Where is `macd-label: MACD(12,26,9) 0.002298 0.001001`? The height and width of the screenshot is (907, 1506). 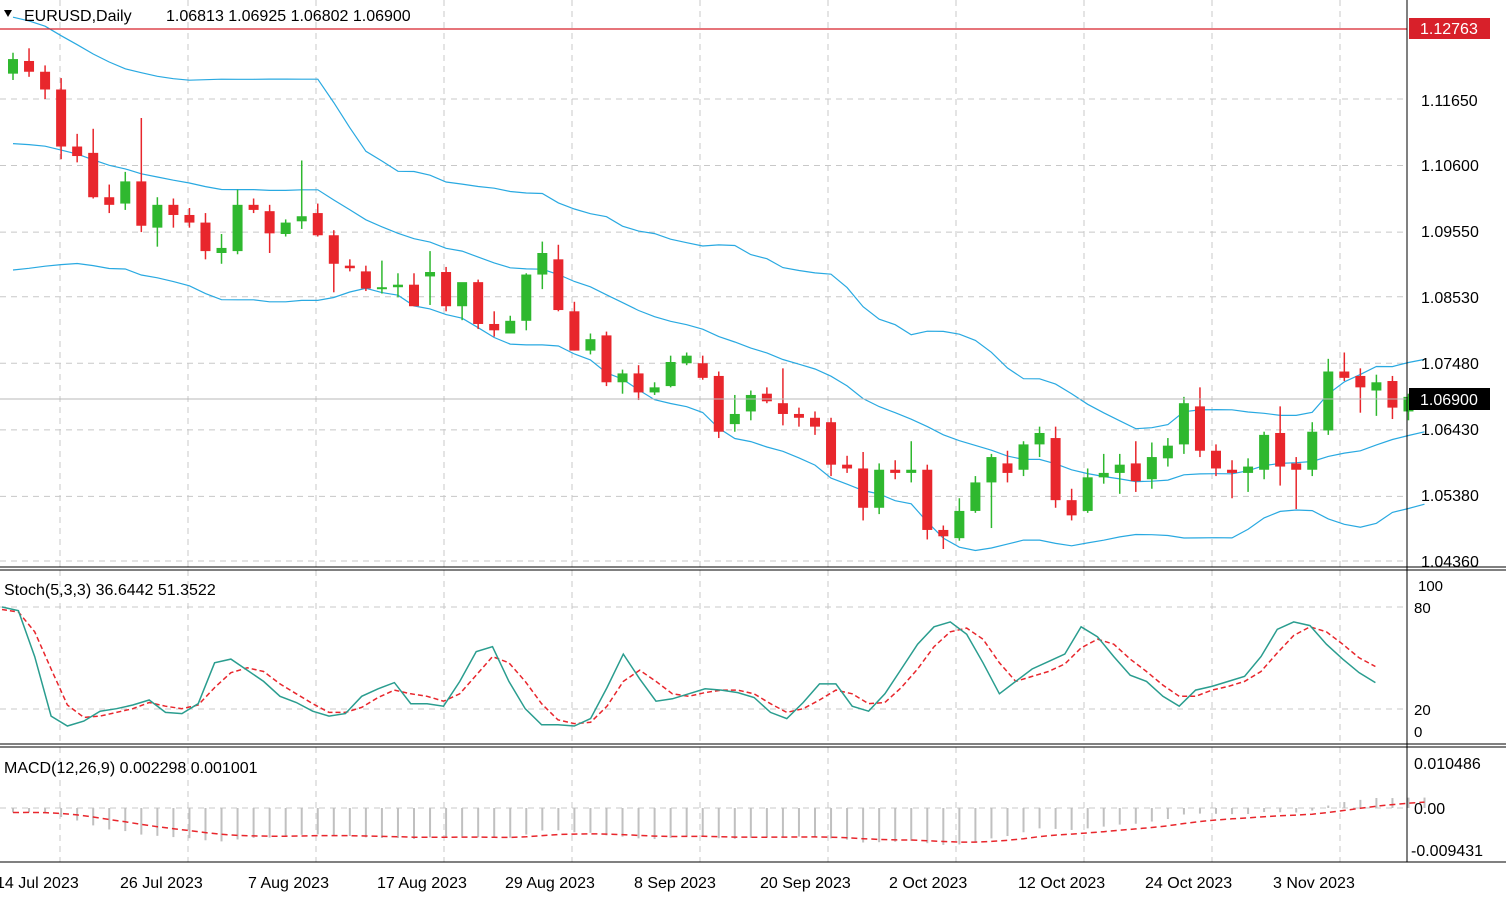 macd-label: MACD(12,26,9) 0.002298 0.001001 is located at coordinates (131, 768).